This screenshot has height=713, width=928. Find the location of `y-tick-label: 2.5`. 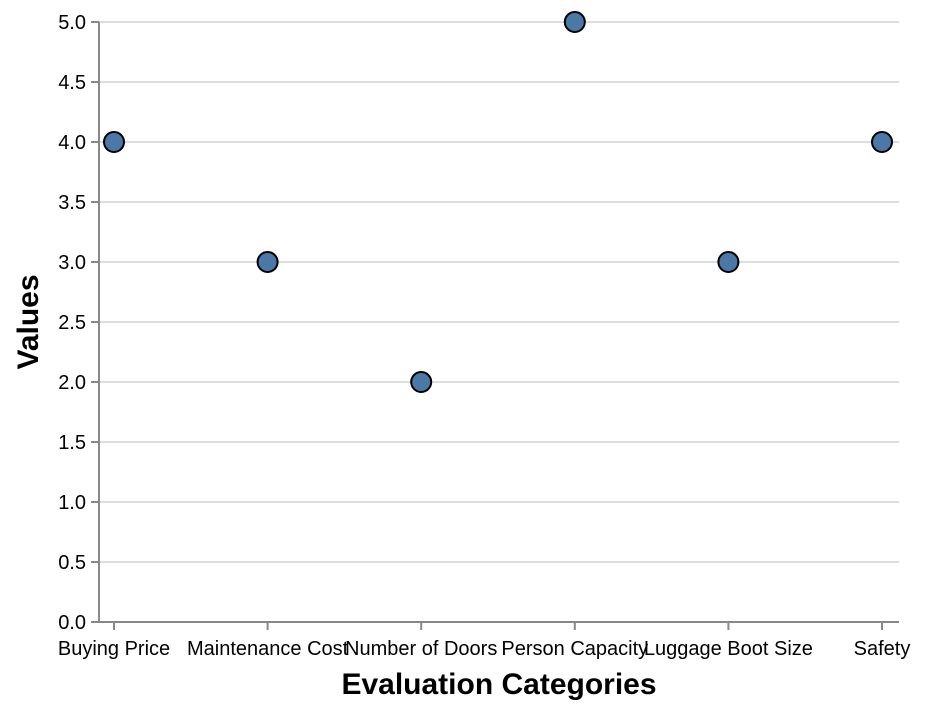

y-tick-label: 2.5 is located at coordinates (72, 323).